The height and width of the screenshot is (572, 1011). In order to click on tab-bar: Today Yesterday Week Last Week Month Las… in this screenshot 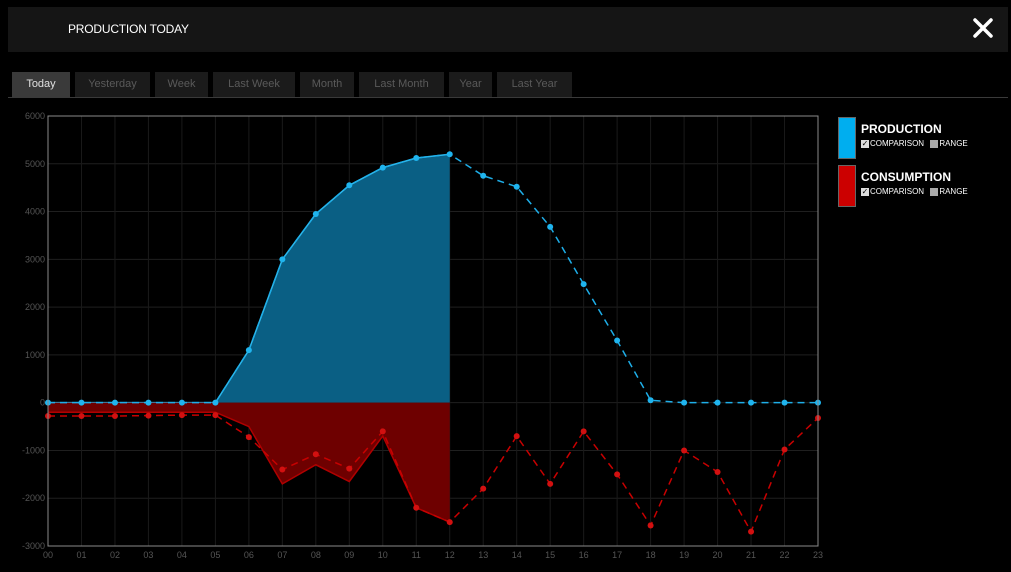, I will do `click(508, 74)`.